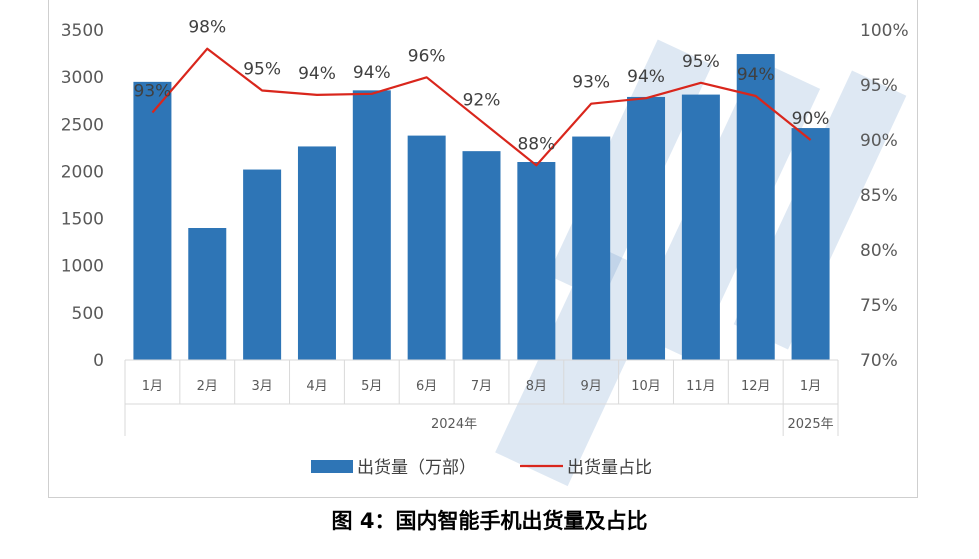 The image size is (979, 559). I want to click on left-tick-label: 2500, so click(82, 125).